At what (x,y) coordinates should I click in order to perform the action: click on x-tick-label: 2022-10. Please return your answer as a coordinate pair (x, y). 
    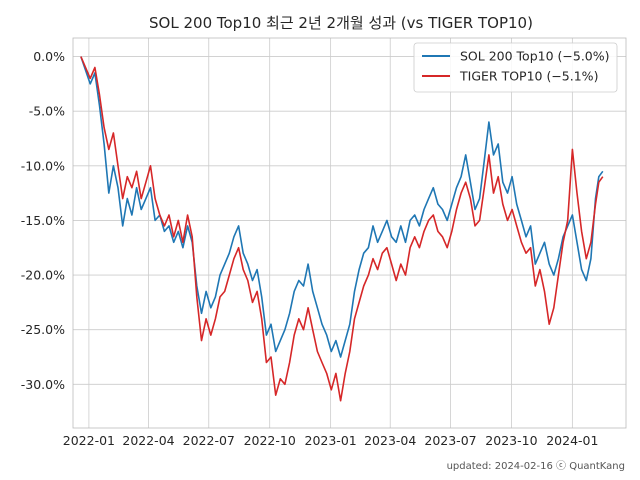
    Looking at the image, I should click on (270, 440).